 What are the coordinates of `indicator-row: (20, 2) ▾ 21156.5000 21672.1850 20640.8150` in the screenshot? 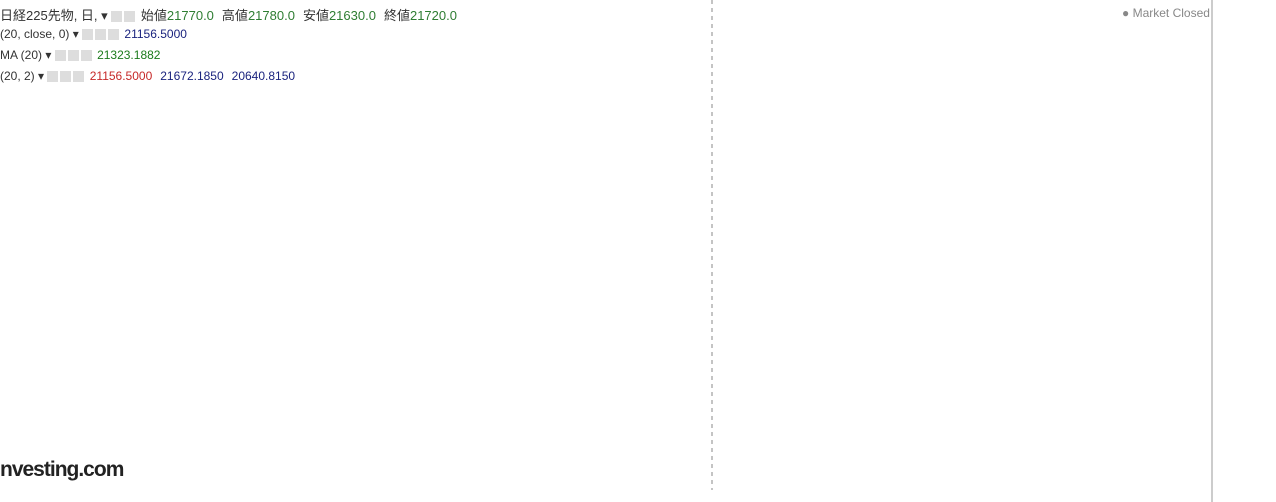 It's located at (148, 76).